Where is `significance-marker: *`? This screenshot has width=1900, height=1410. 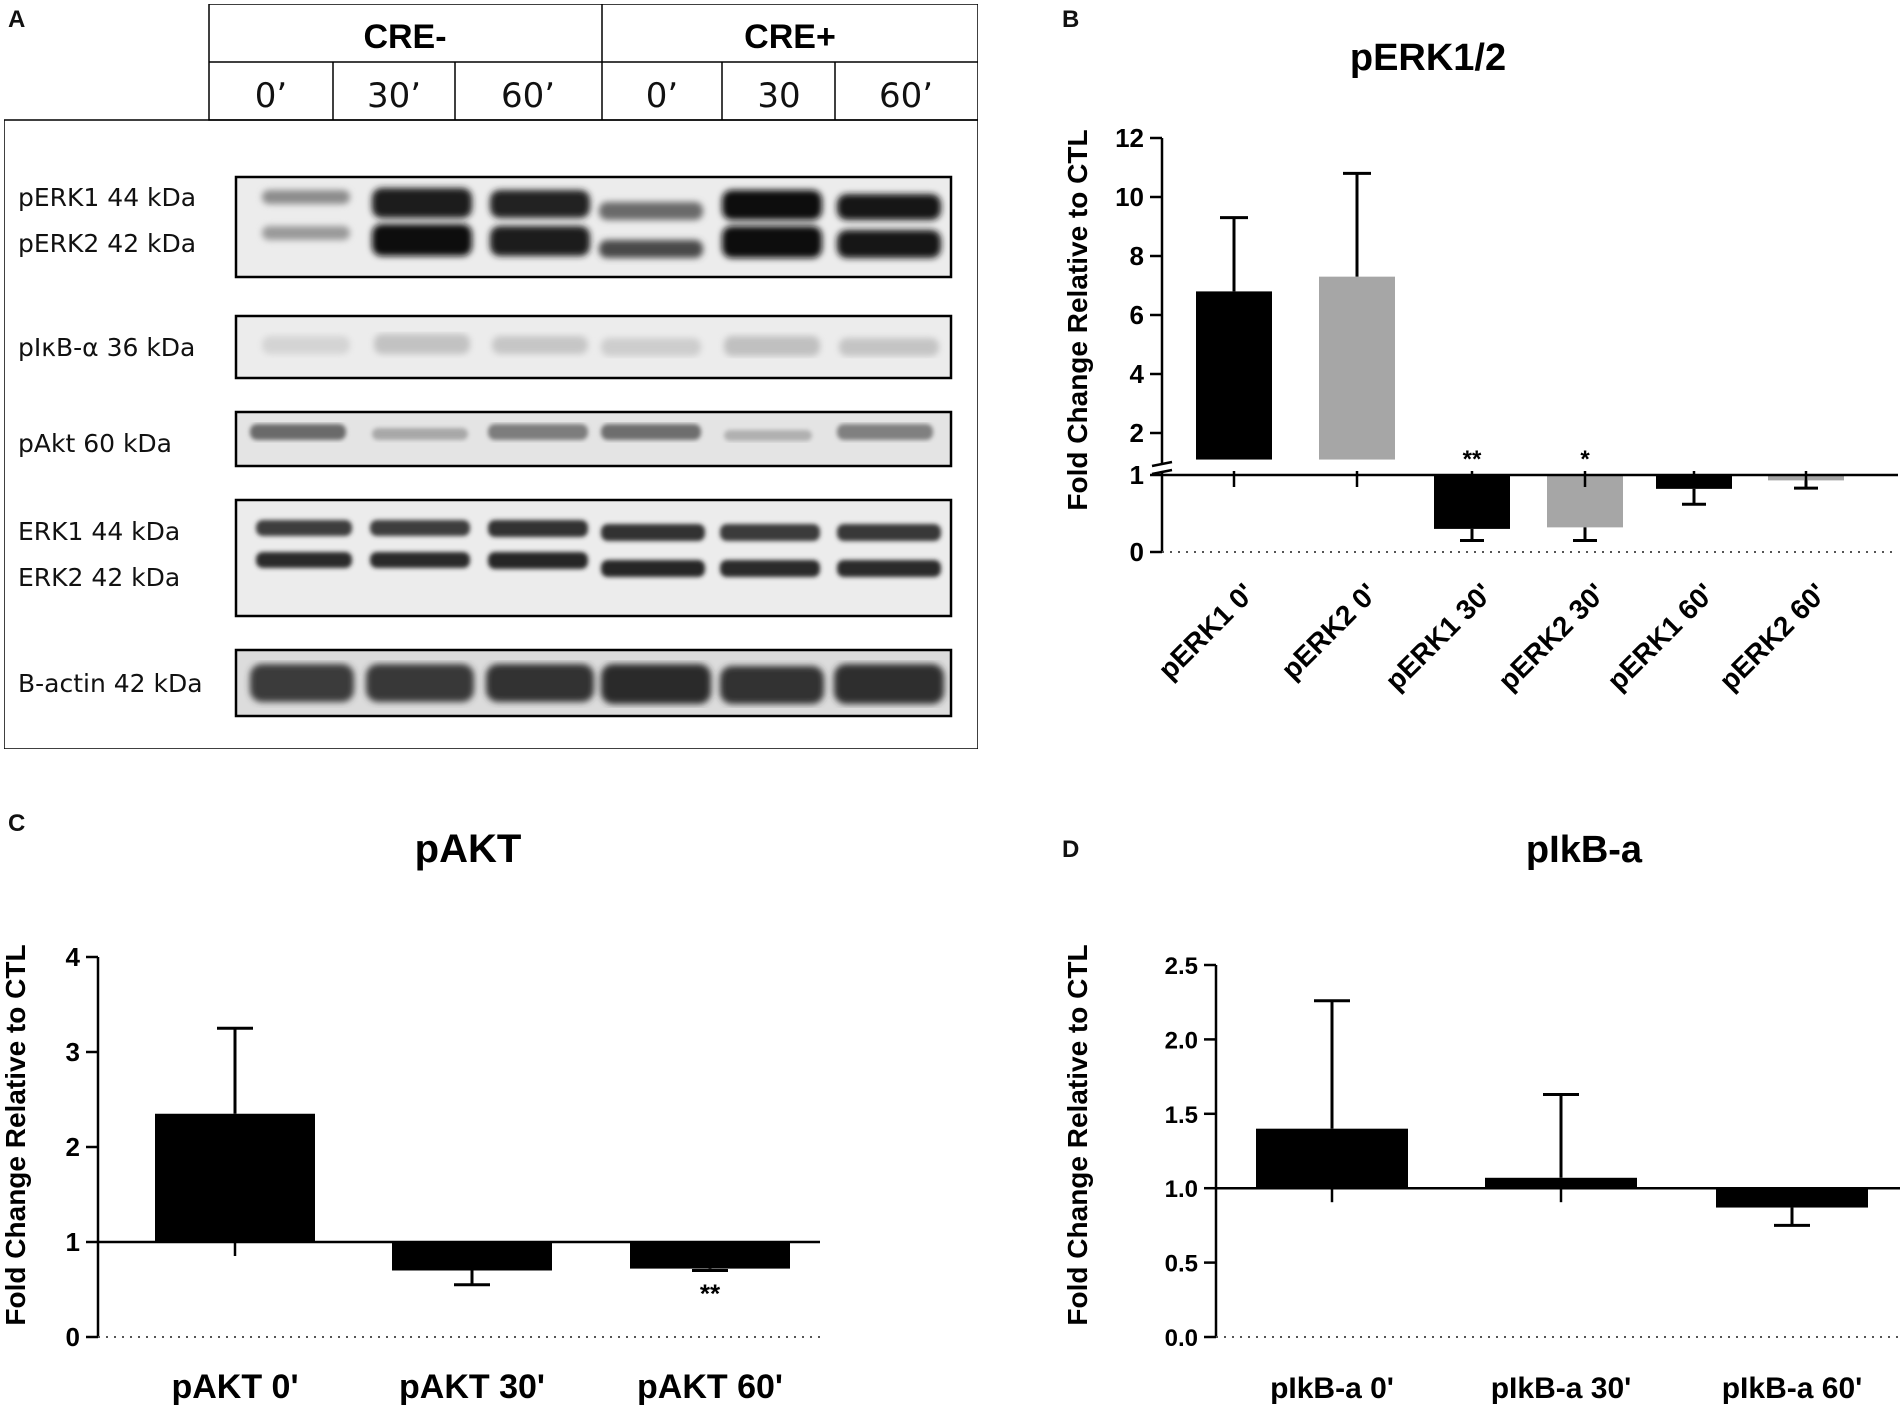
significance-marker: * is located at coordinates (1585, 459).